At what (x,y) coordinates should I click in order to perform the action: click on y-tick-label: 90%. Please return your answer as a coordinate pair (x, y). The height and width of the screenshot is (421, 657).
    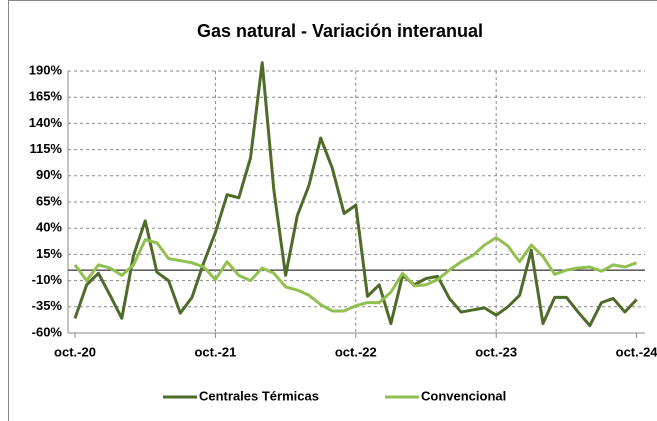
    Looking at the image, I should click on (49, 174).